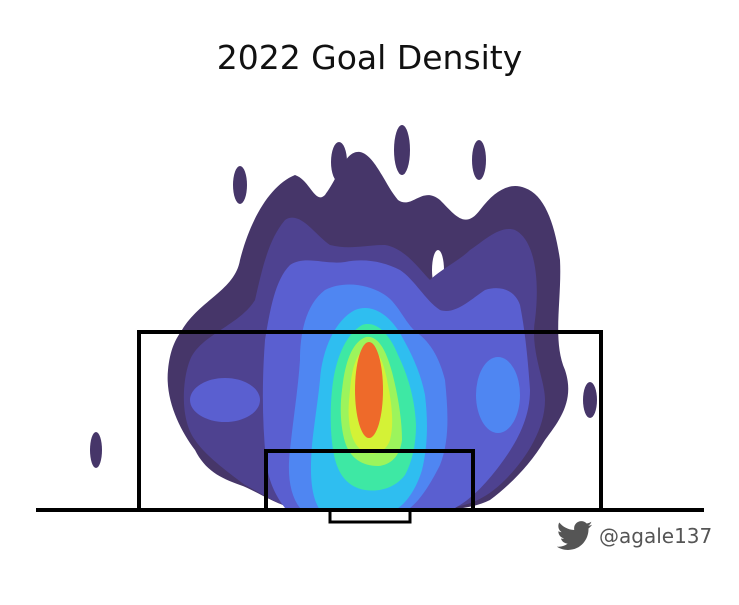 This screenshot has width=739, height=605. I want to click on credit: @agale137, so click(634, 536).